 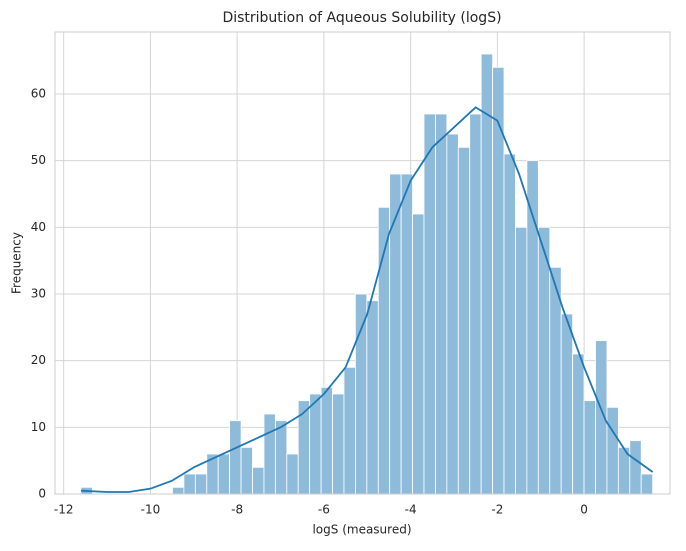 I want to click on x-tick-label: -8, so click(x=237, y=510).